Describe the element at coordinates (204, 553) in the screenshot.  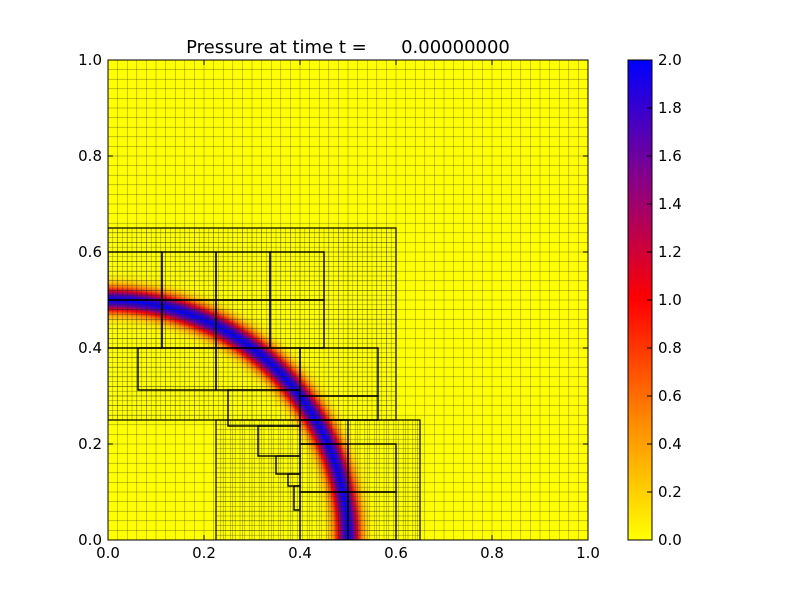
I see `x-tick-label: 0.2` at that location.